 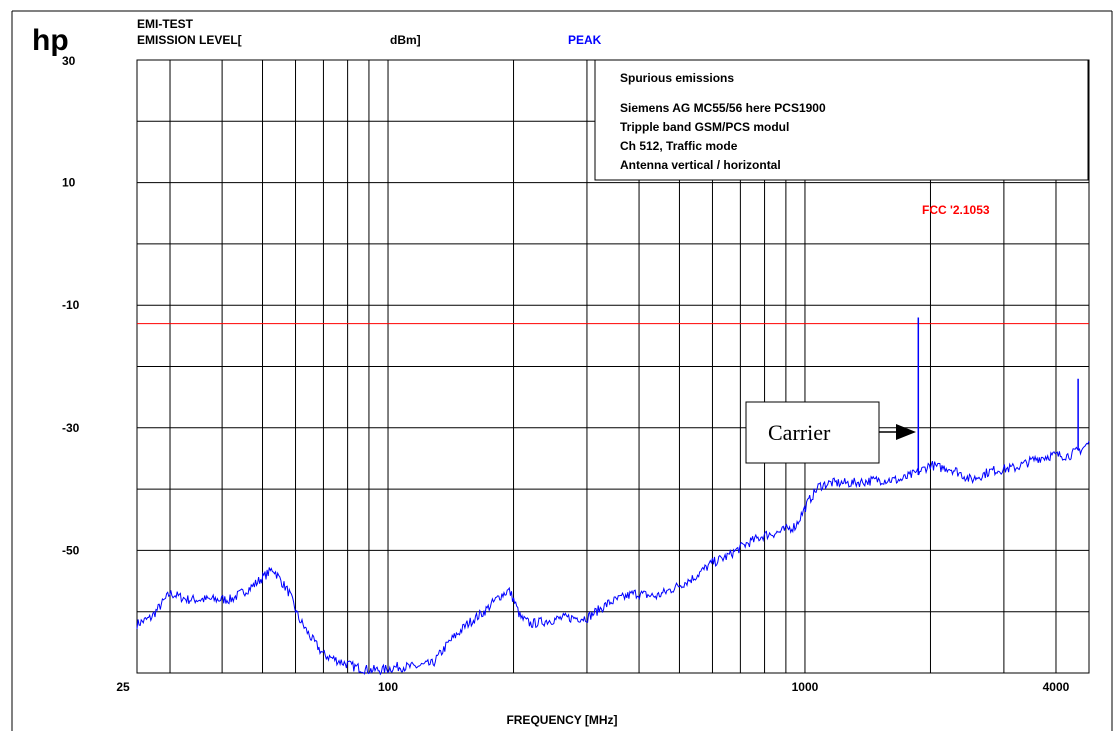 I want to click on x-axis-label: FREQUENCY [MHz], so click(x=561, y=720).